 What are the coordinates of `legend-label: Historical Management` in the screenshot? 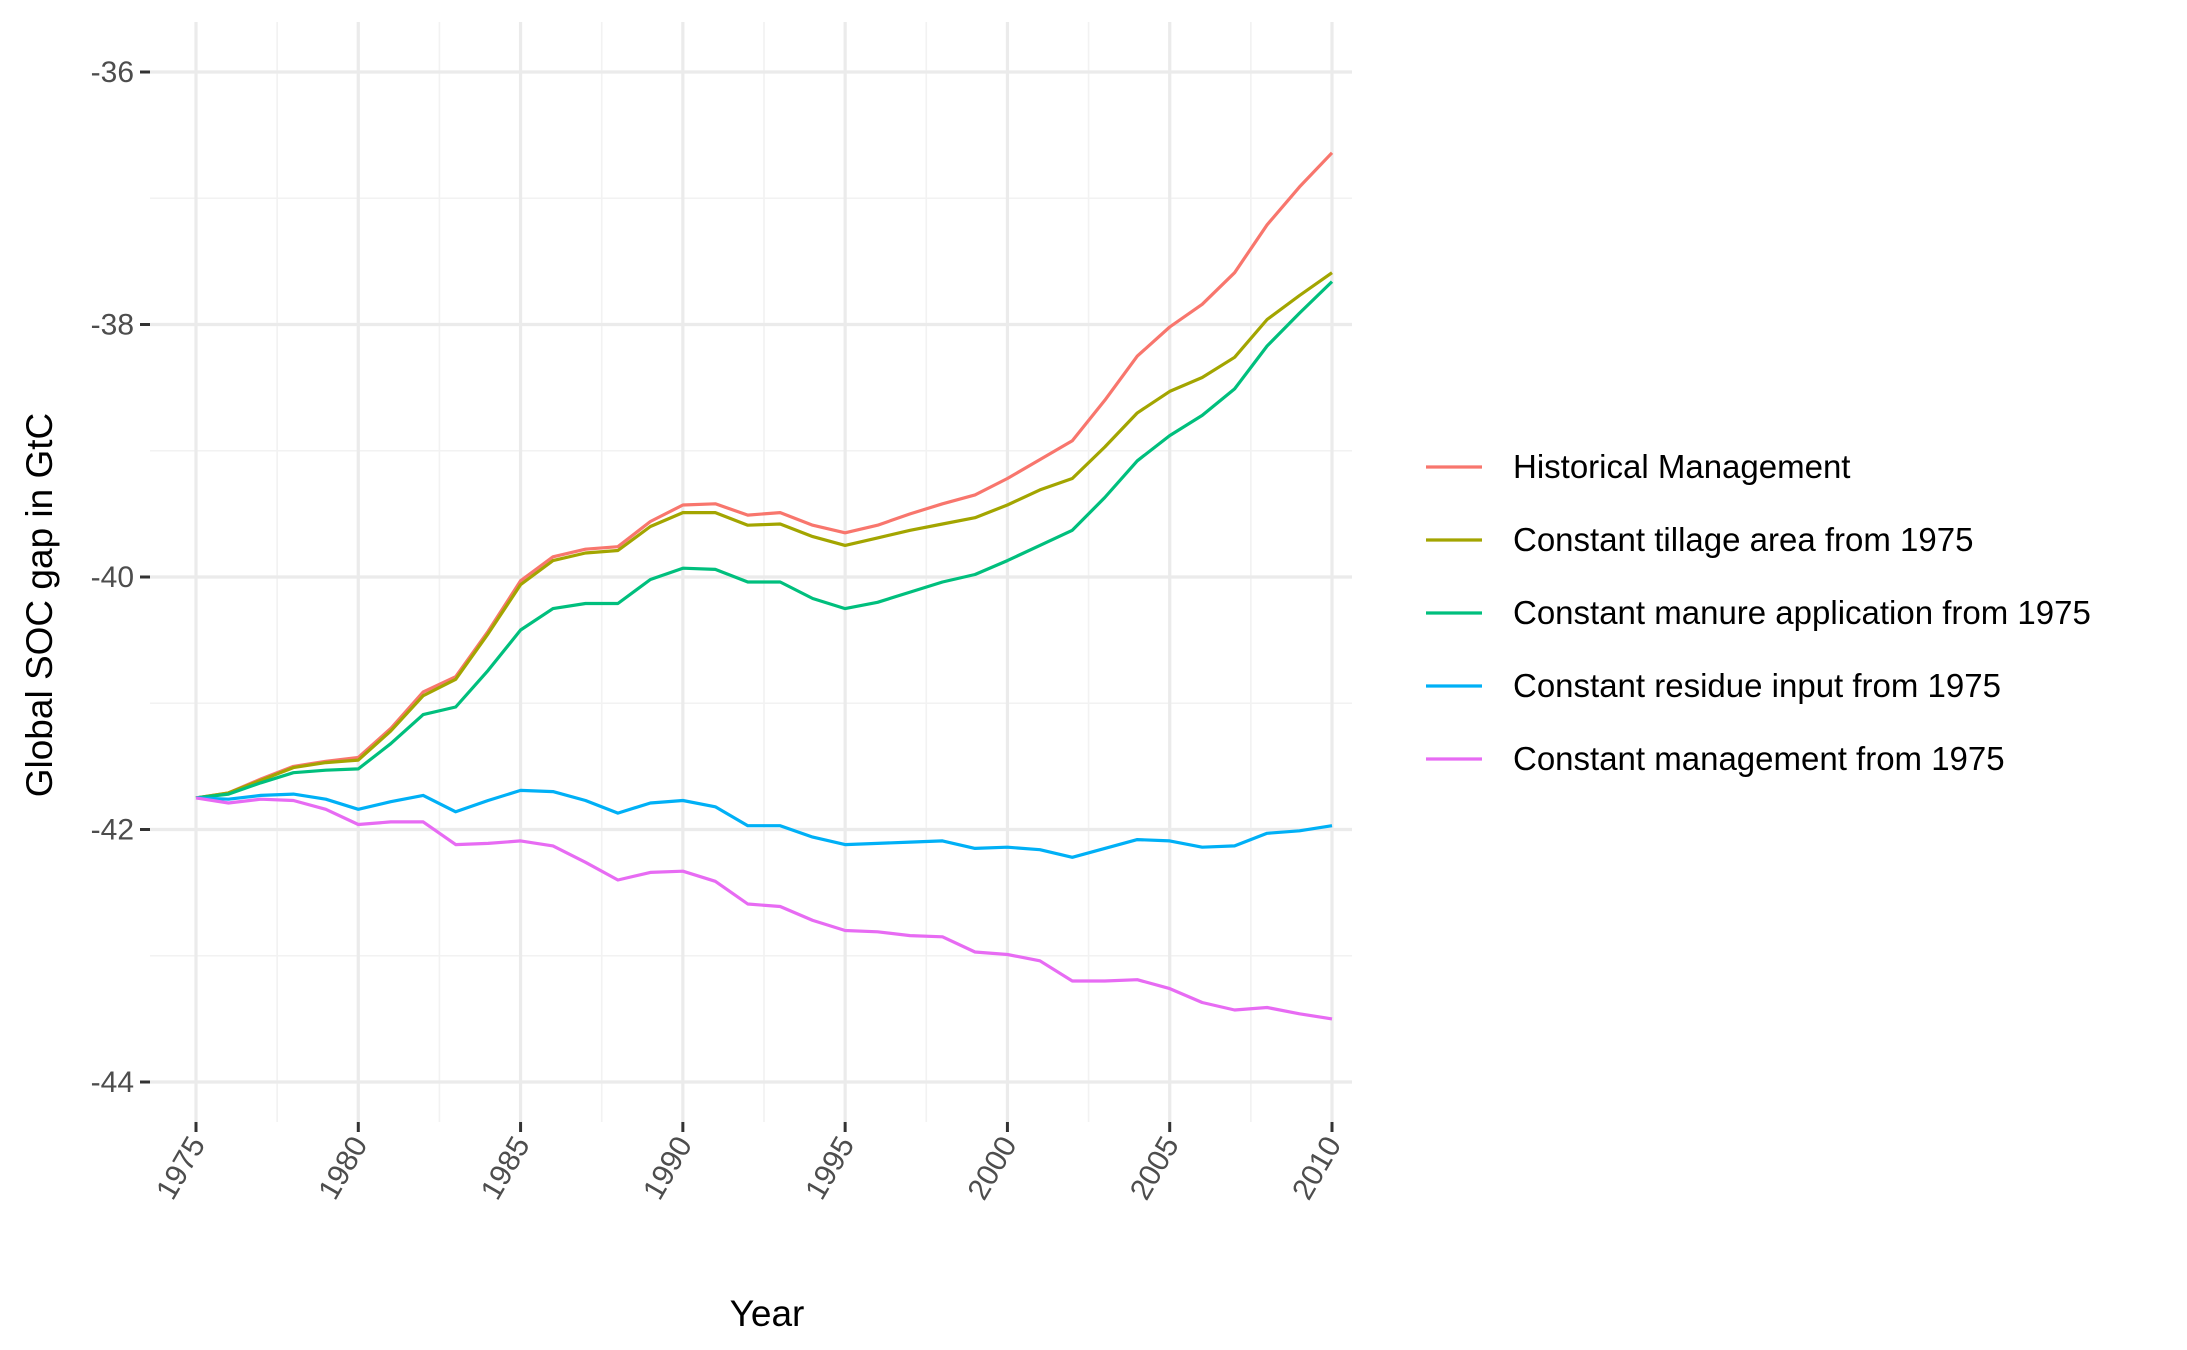 It's located at (1681, 466).